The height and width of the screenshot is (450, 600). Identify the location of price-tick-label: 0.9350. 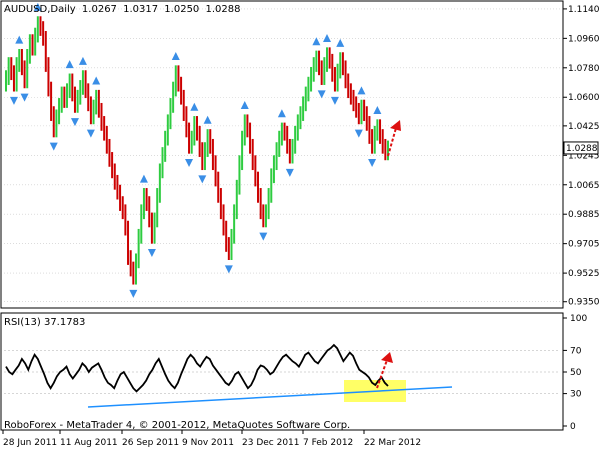
(584, 303).